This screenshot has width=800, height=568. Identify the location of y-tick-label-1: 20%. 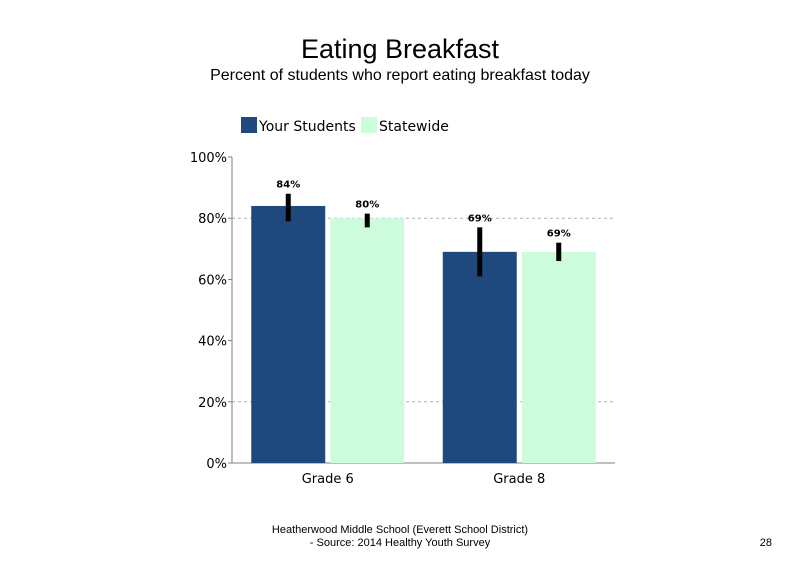
(212, 403).